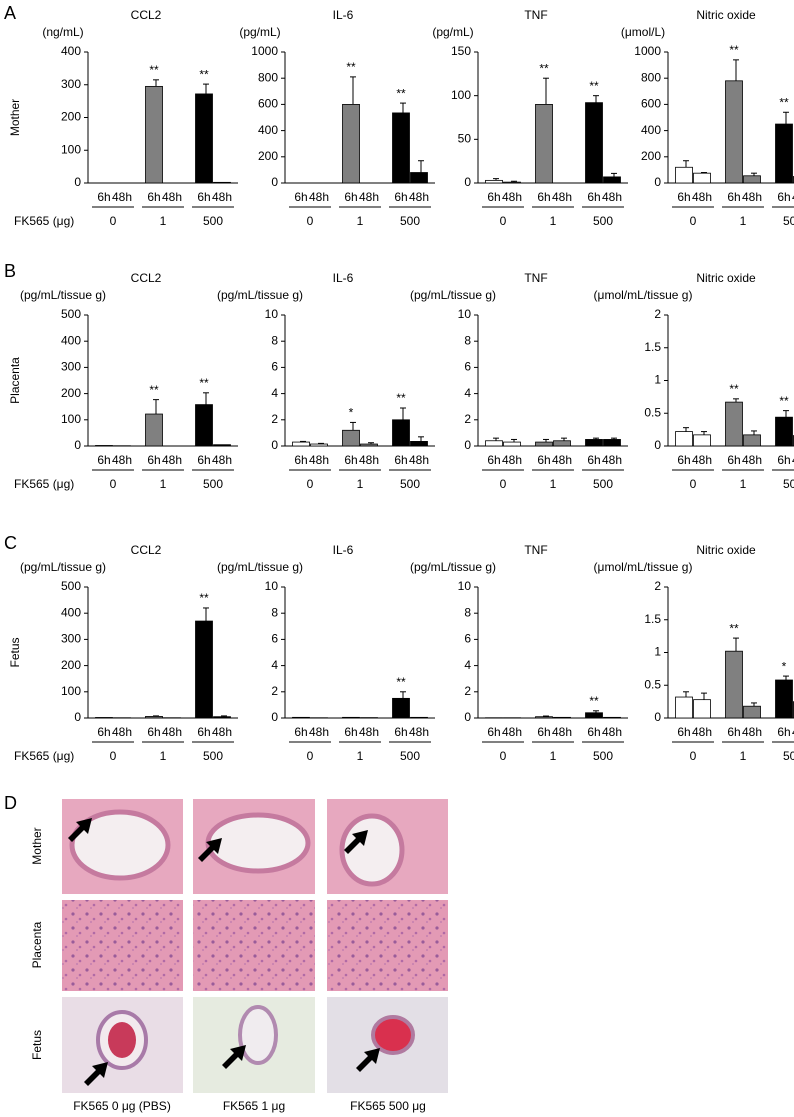  I want to click on panel-label: C, so click(10, 543).